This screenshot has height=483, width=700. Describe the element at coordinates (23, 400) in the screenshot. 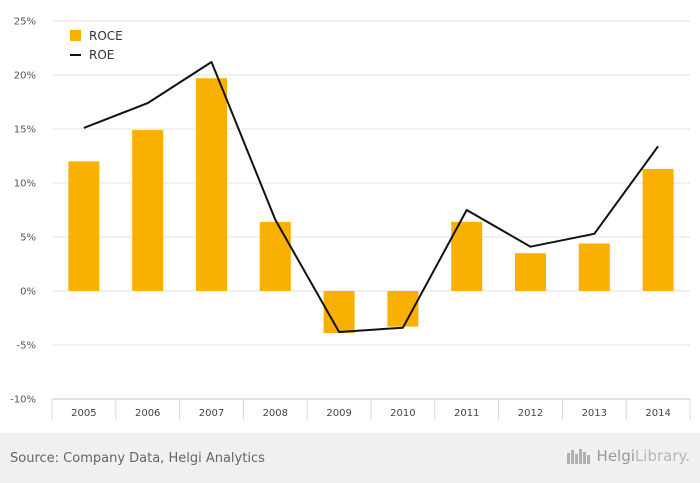

I see `y-tick-label: -10%` at that location.